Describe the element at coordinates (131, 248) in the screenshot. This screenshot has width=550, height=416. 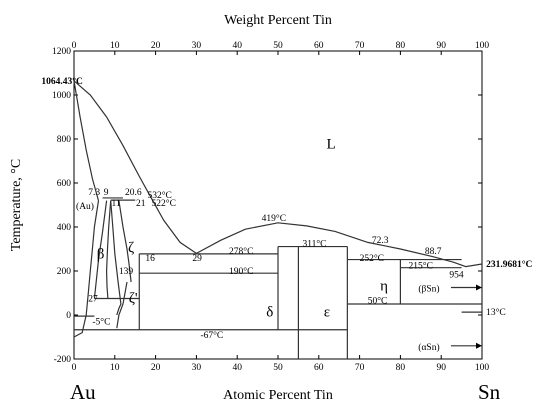
I see `phase-label: ζ` at that location.